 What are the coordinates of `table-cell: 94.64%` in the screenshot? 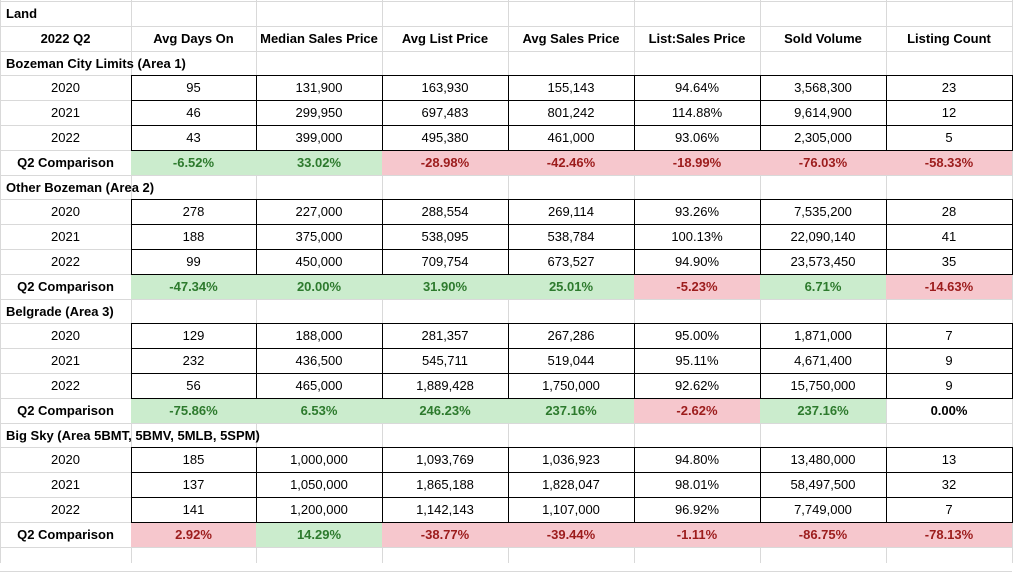 It's located at (697, 87).